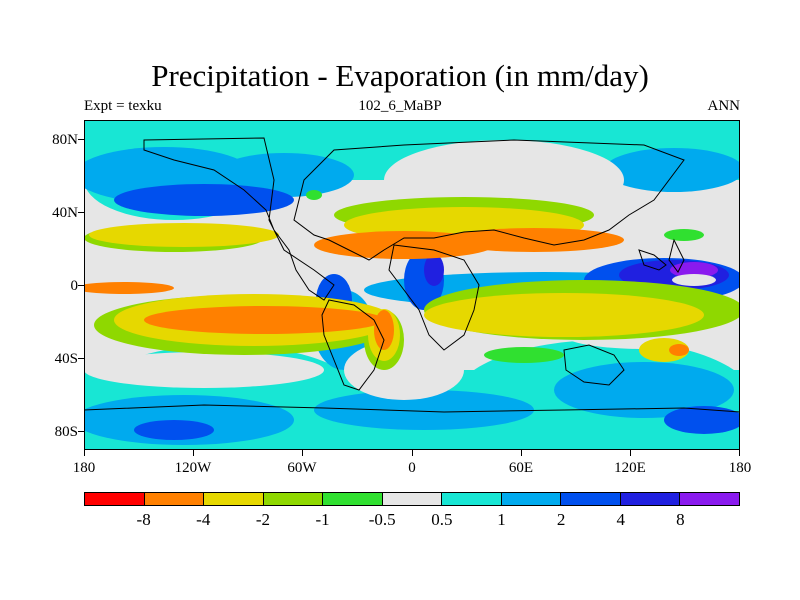 This screenshot has height=600, width=800. What do you see at coordinates (382, 519) in the screenshot?
I see `colorbar-label: -0.5` at bounding box center [382, 519].